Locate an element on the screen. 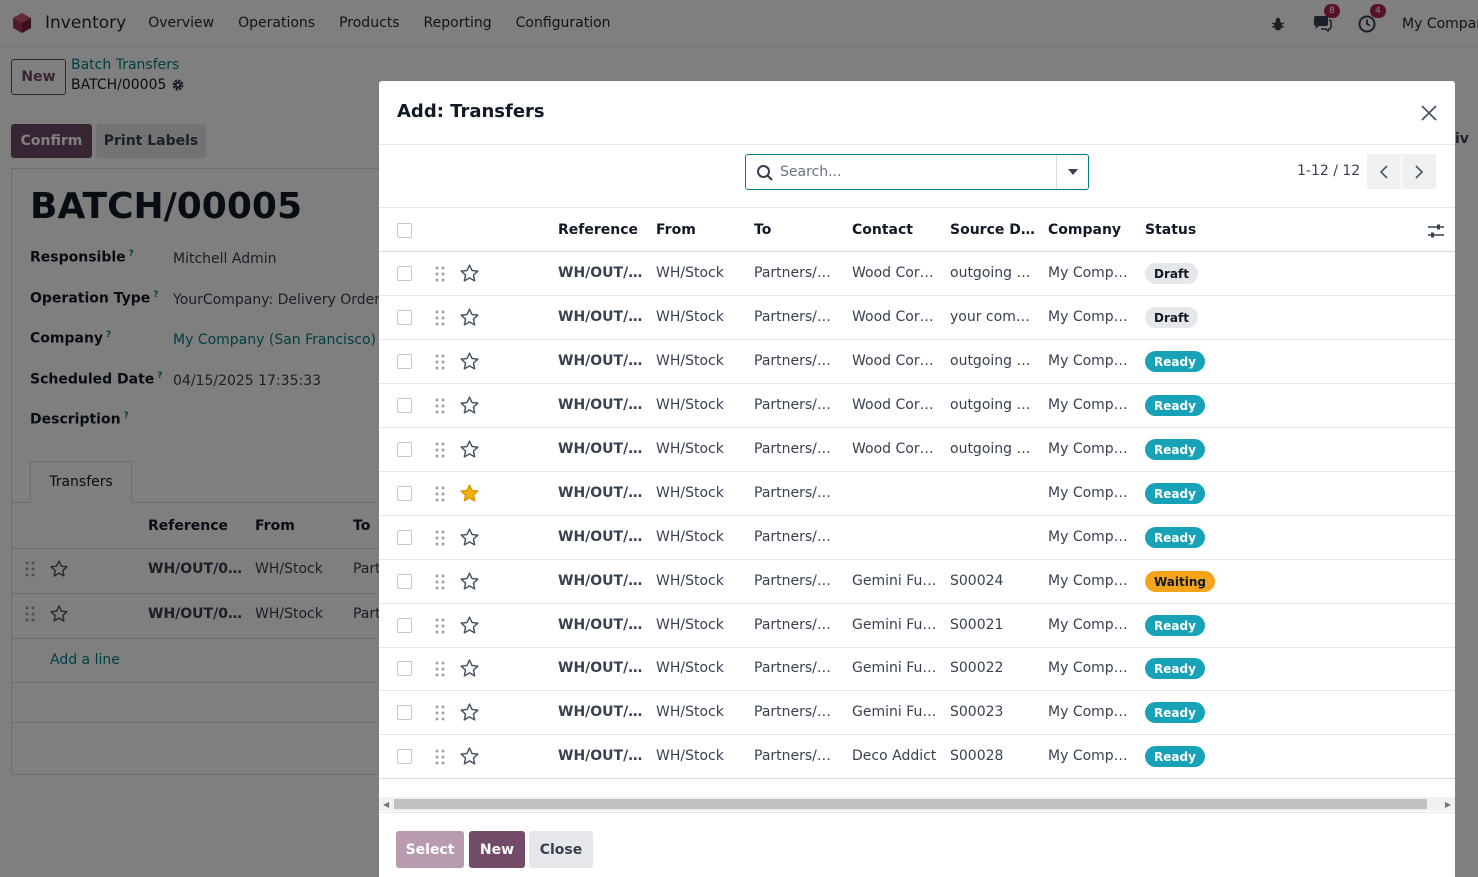 This screenshot has height=877, width=1478. scroll-left-arrow-icon: ◀ is located at coordinates (386, 804).